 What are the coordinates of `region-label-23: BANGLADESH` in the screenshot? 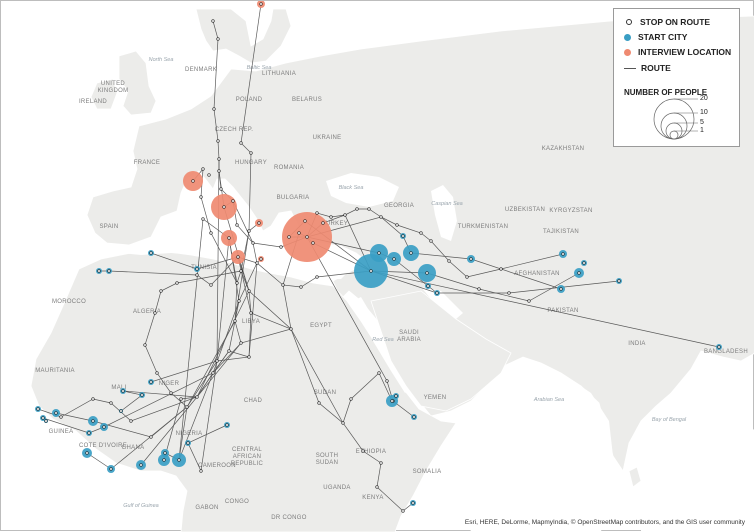 It's located at (726, 352).